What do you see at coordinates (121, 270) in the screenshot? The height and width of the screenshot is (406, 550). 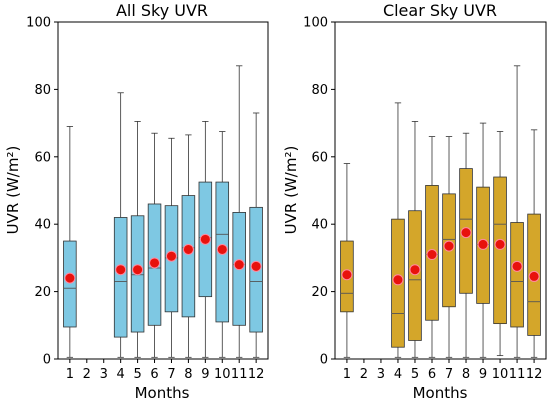 I see `all-sky-month-4-mean-marker` at bounding box center [121, 270].